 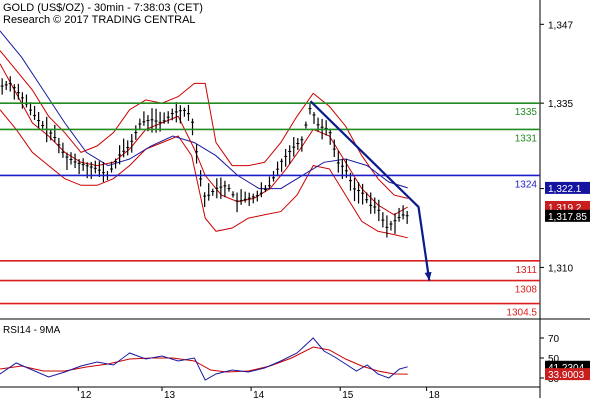 I want to click on rsi-last-value-label: 33.9003, so click(x=566, y=375).